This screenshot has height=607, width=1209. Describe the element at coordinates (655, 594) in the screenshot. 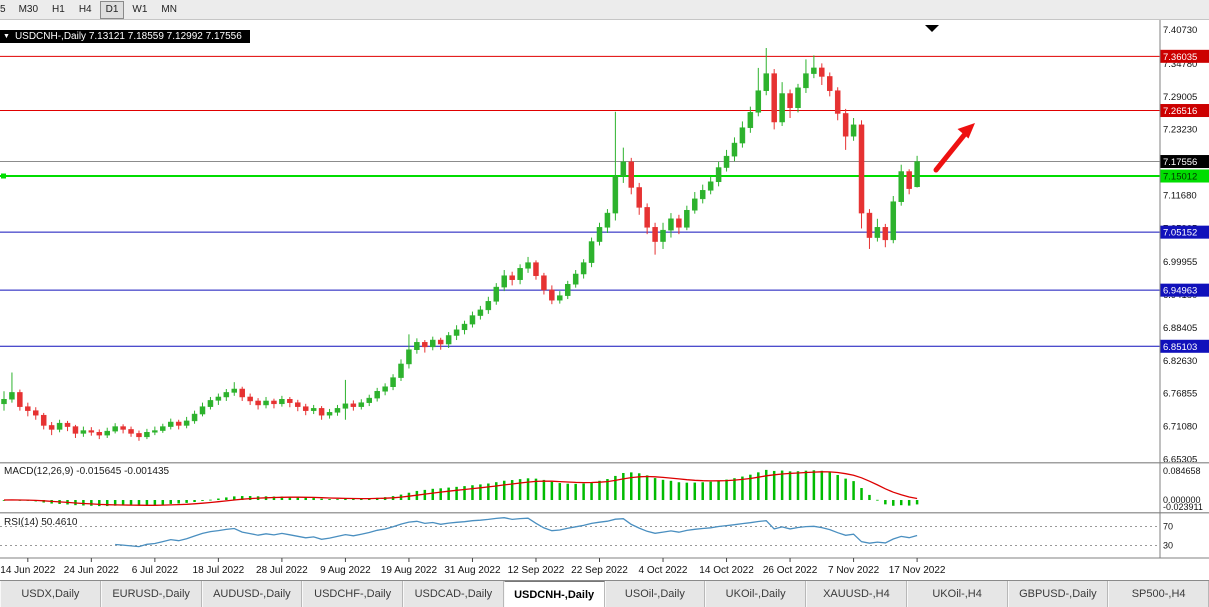

I see `tab-usoil-daily: USOil-,Daily` at that location.